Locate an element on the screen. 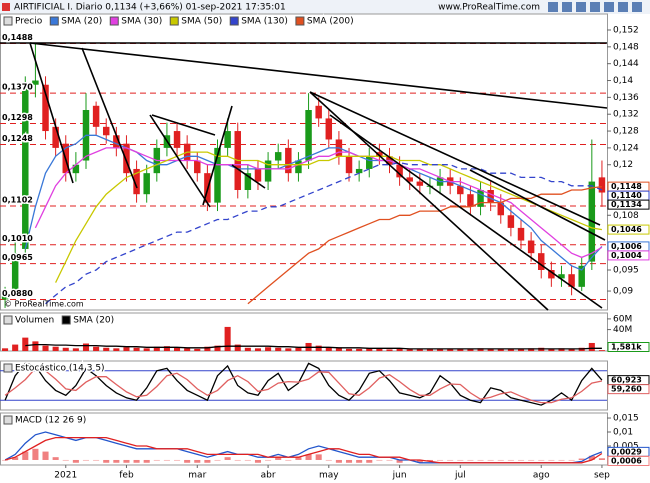 Image resolution: width=650 pixels, height=483 pixels. legend-label: SMA (200) is located at coordinates (330, 22).